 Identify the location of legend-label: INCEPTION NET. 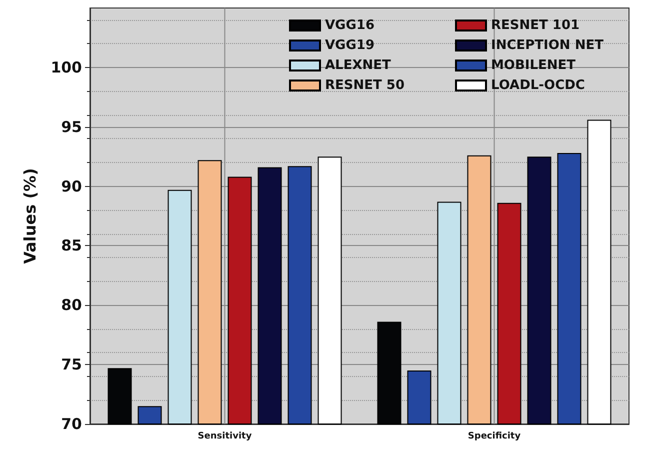
(547, 45).